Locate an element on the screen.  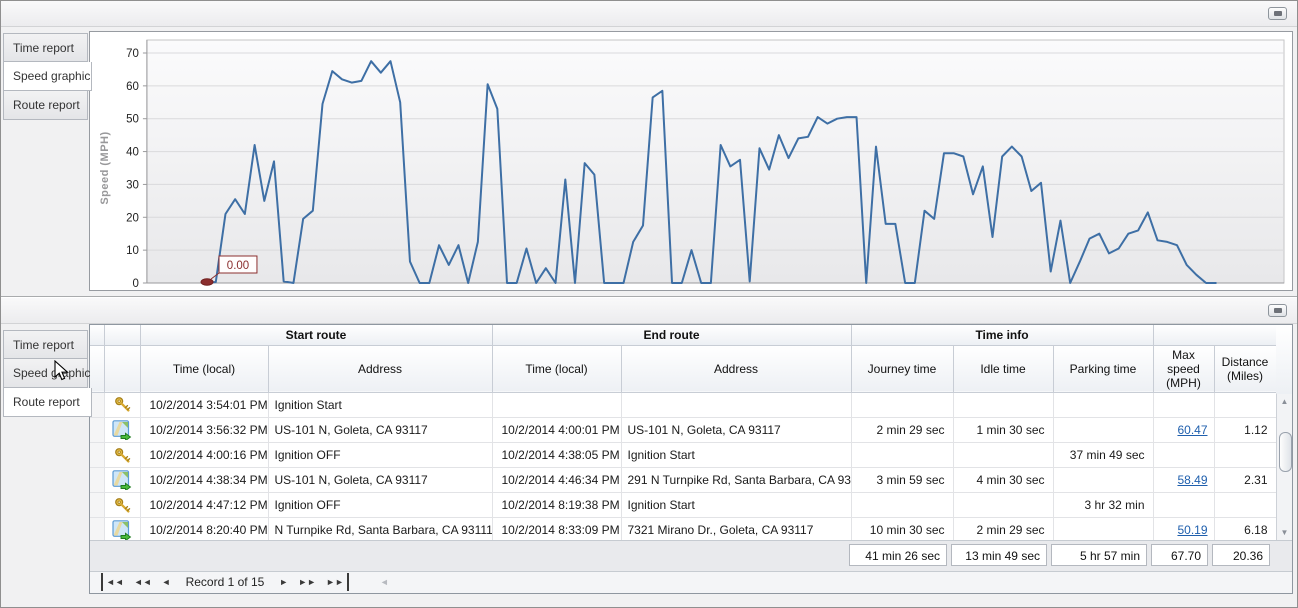
end-address-cell: 7321 Mirano Dr., Goleta, CA 93117 is located at coordinates (736, 528).